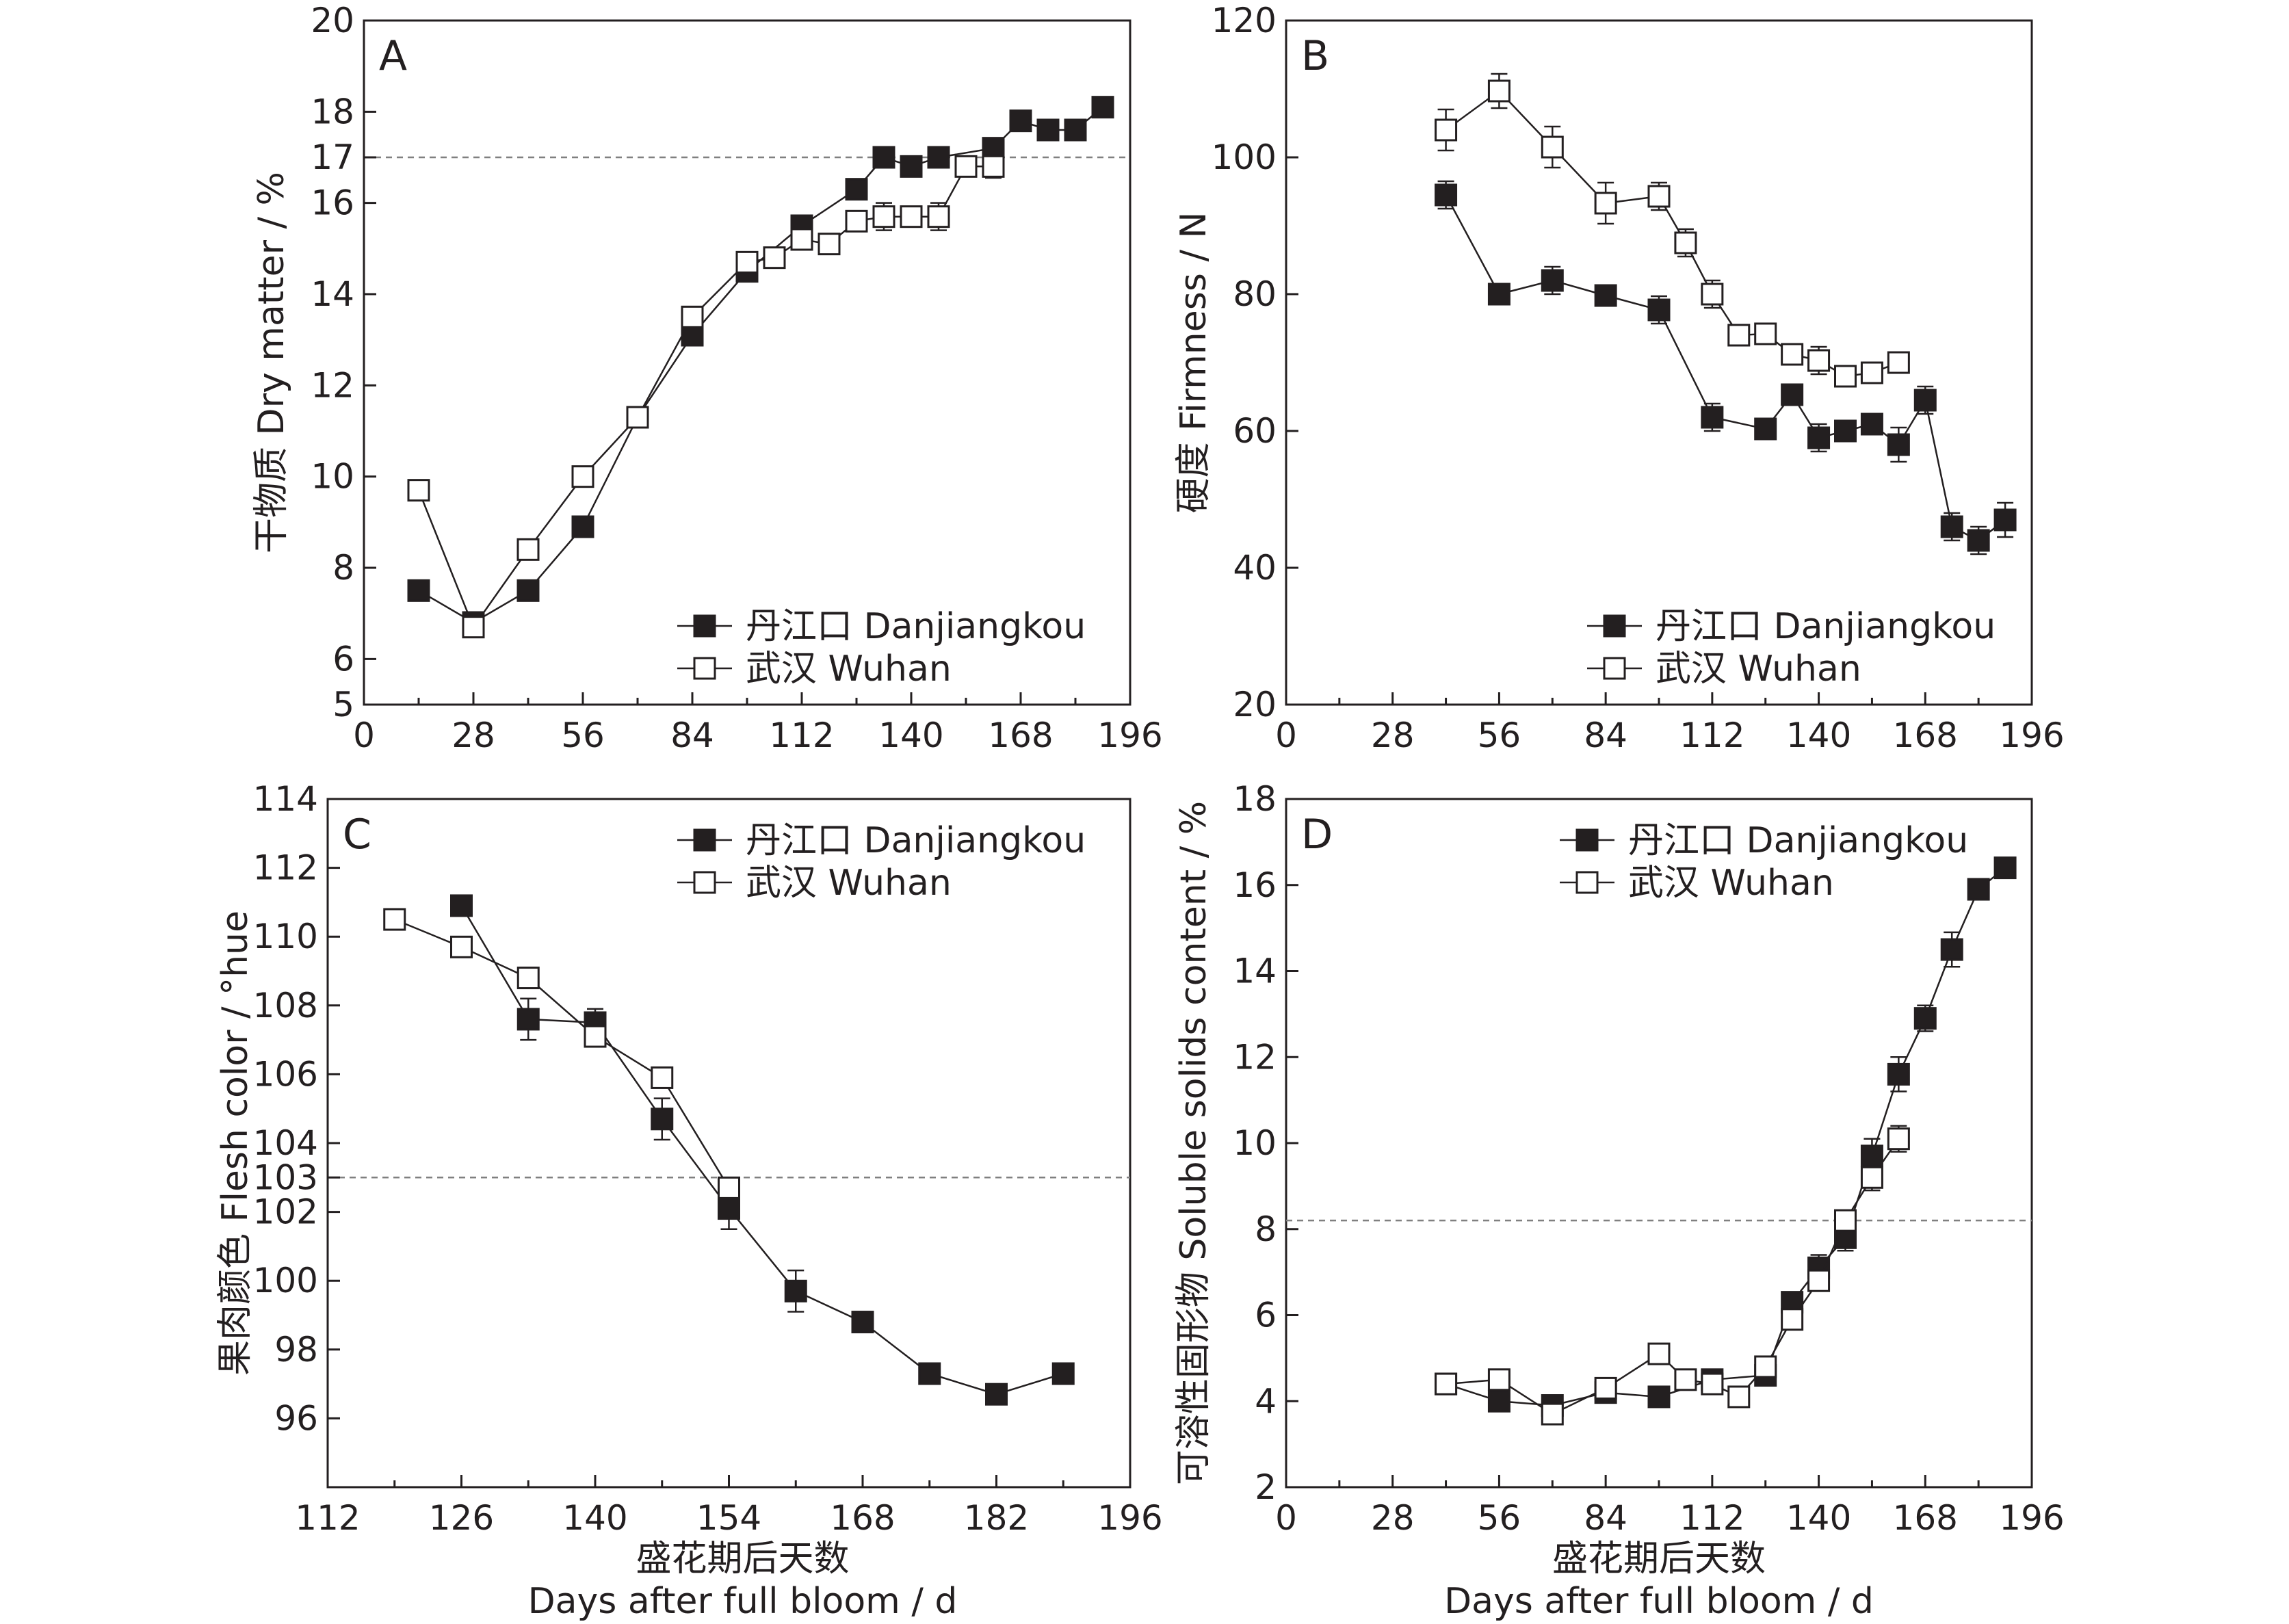 The width and height of the screenshot is (2289, 1624). What do you see at coordinates (285, 799) in the screenshot?
I see `y-tick-label: 114` at bounding box center [285, 799].